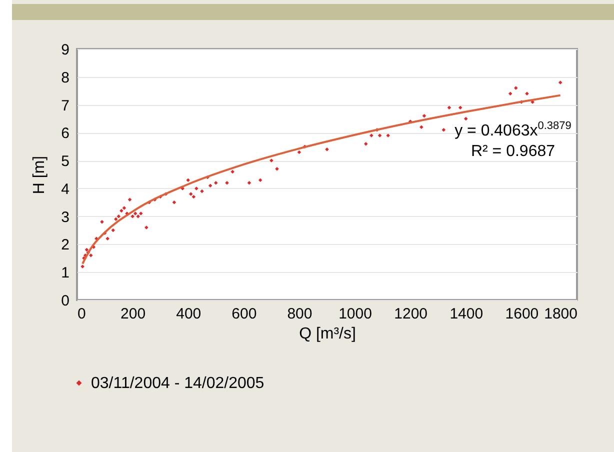 This screenshot has width=614, height=452. What do you see at coordinates (327, 334) in the screenshot?
I see `x-axis-title: Q [m³/s]` at bounding box center [327, 334].